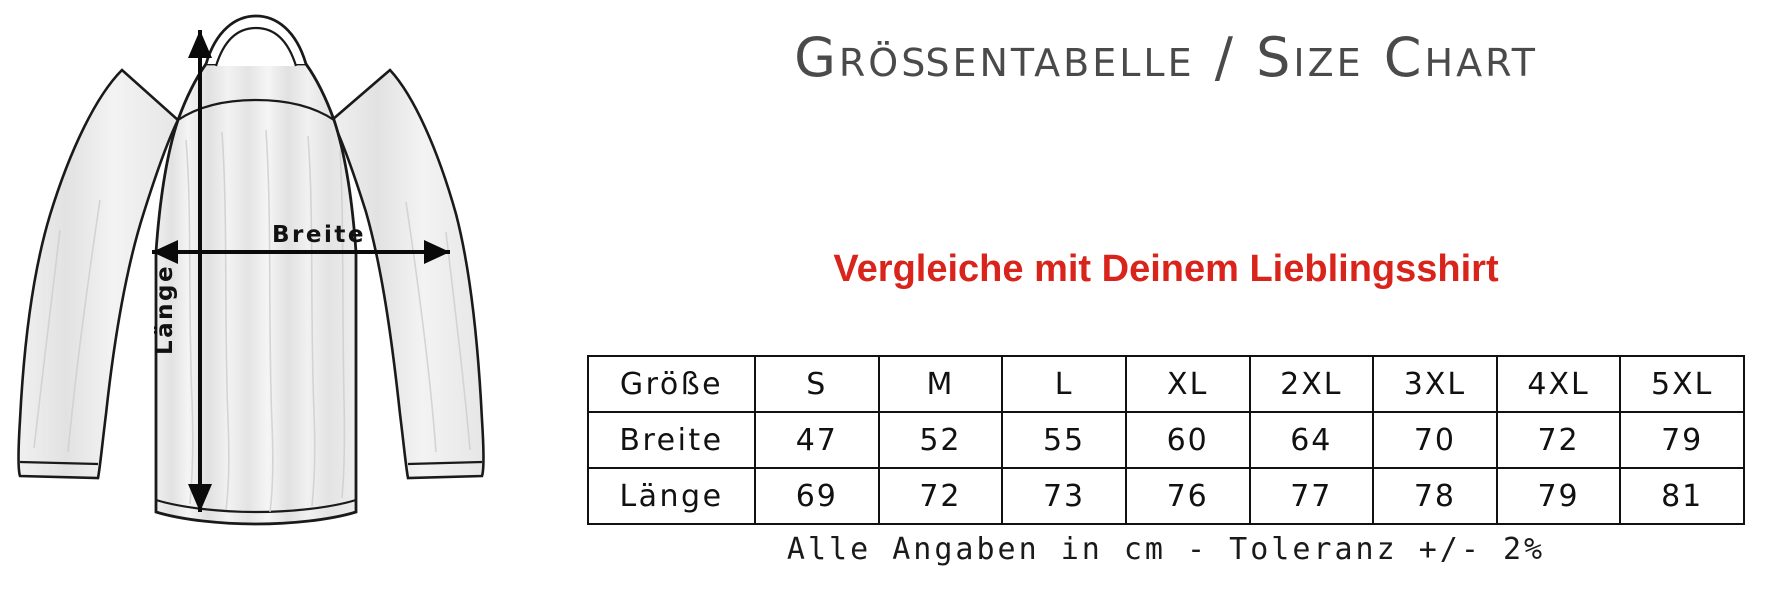  Describe the element at coordinates (1166, 269) in the screenshot. I see `chart-subtitle: Vergleiche mit Deinem Lieblingsshirt` at that location.